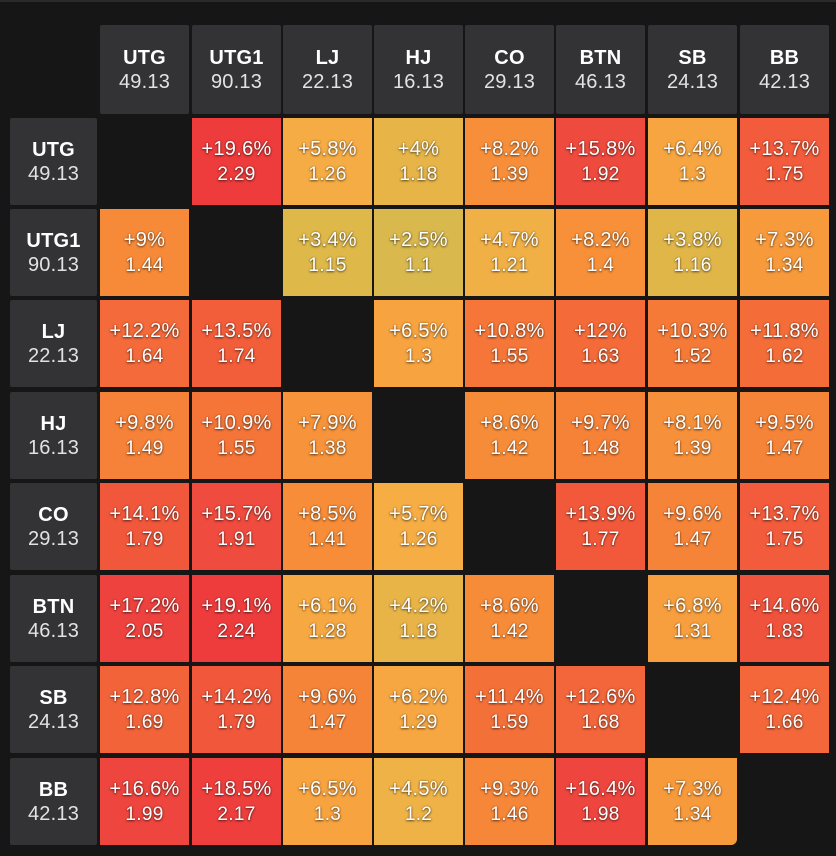 The height and width of the screenshot is (856, 836). I want to click on matrix-cell-lj-vs-sb: +10.3% 1.52, so click(692, 343).